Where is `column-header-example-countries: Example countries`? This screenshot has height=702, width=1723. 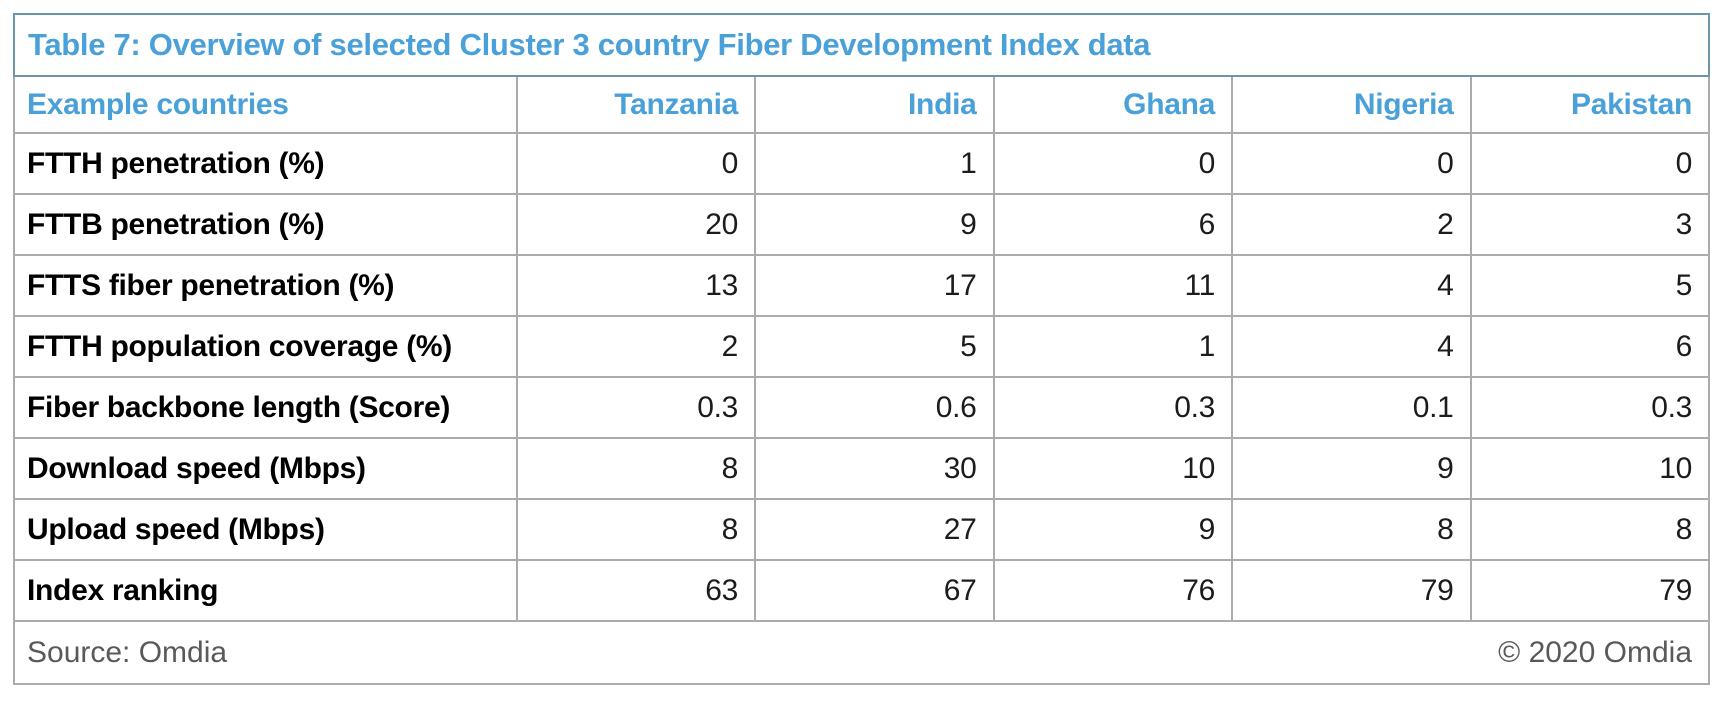 column-header-example-countries: Example countries is located at coordinates (265, 104).